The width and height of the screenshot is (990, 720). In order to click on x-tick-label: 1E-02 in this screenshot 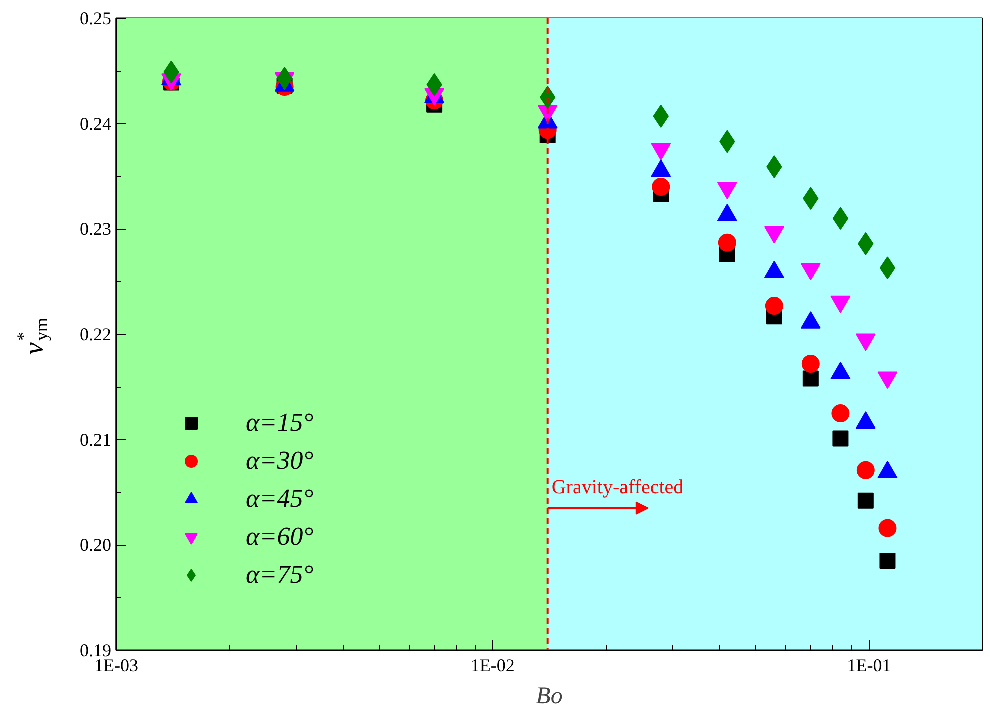, I will do `click(492, 666)`.